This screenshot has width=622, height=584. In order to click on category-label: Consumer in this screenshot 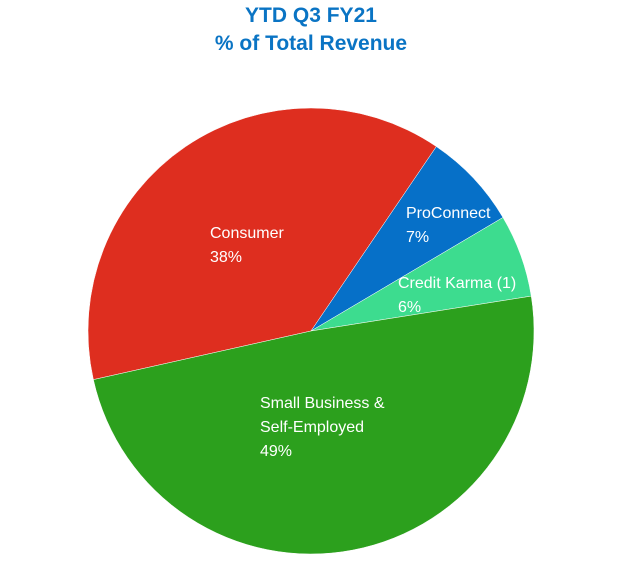, I will do `click(247, 233)`.